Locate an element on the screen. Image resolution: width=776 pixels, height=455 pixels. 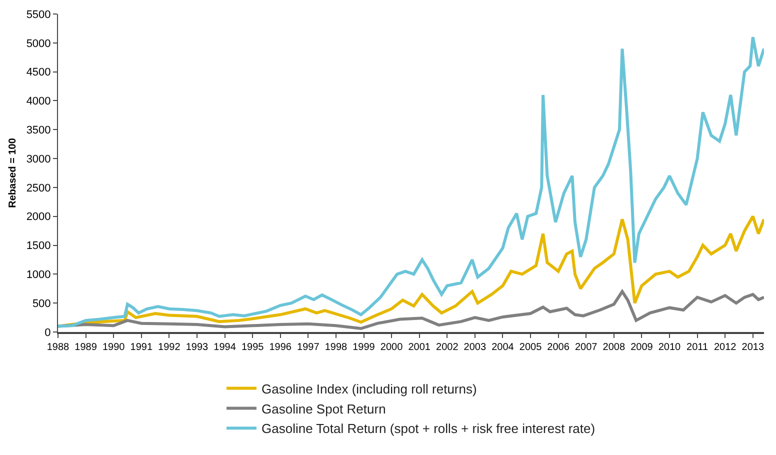
x-tick-label: 1988 is located at coordinates (58, 347).